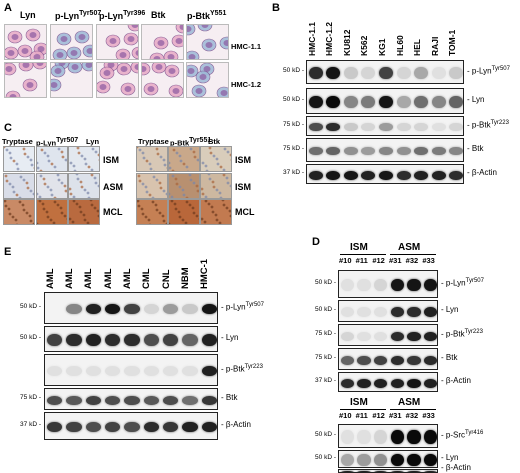 The width and height of the screenshot is (520, 473). I want to click on blot-label-b: - β-Actin, so click(482, 172).